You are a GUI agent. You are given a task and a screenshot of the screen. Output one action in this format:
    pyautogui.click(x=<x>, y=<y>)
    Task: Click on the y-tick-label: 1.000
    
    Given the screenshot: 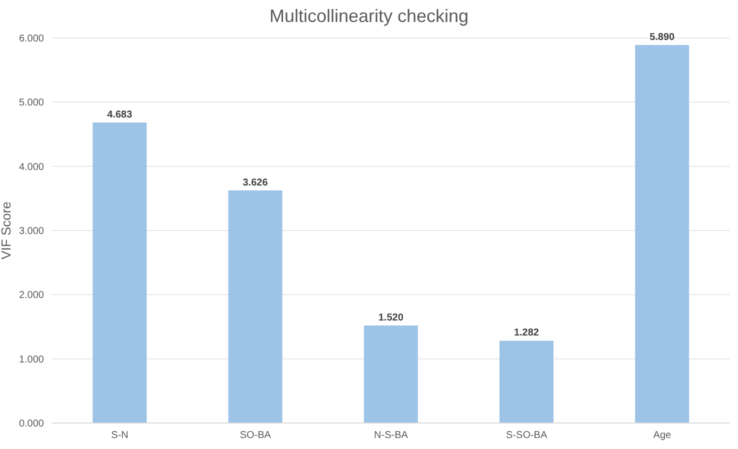 What is the action you would take?
    pyautogui.click(x=31, y=360)
    